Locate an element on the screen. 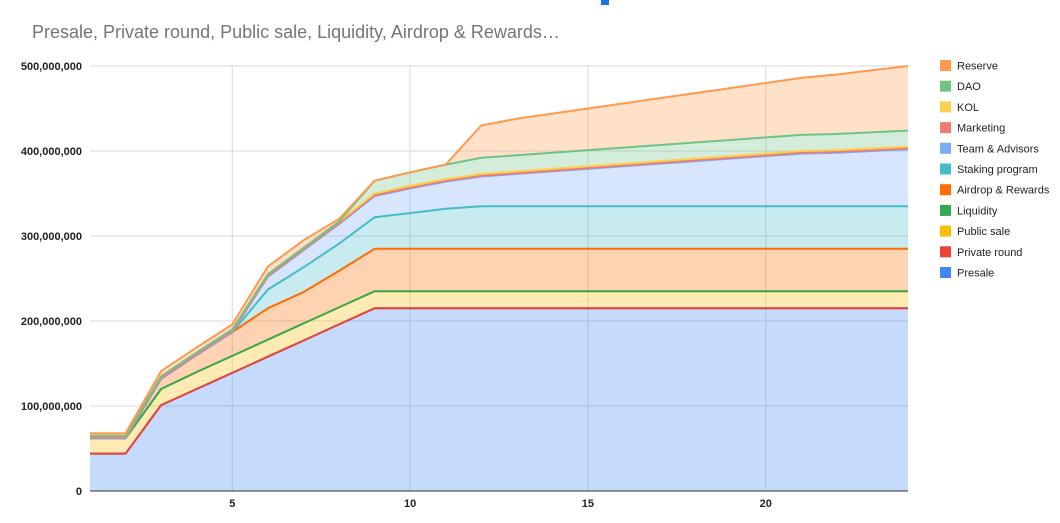 The width and height of the screenshot is (1060, 523). y-tick-label: 200,000,000 is located at coordinates (51, 322).